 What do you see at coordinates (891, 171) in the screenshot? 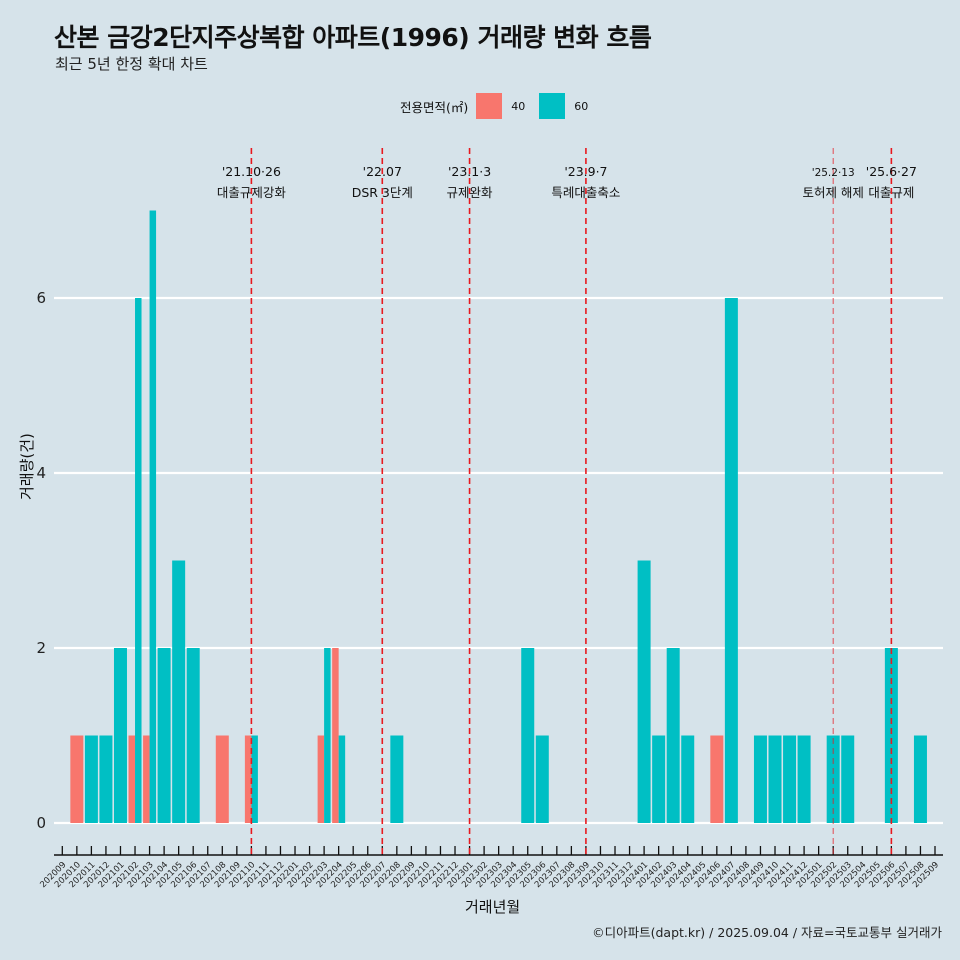
I see `event-date-202506: '25.6·27` at bounding box center [891, 171].